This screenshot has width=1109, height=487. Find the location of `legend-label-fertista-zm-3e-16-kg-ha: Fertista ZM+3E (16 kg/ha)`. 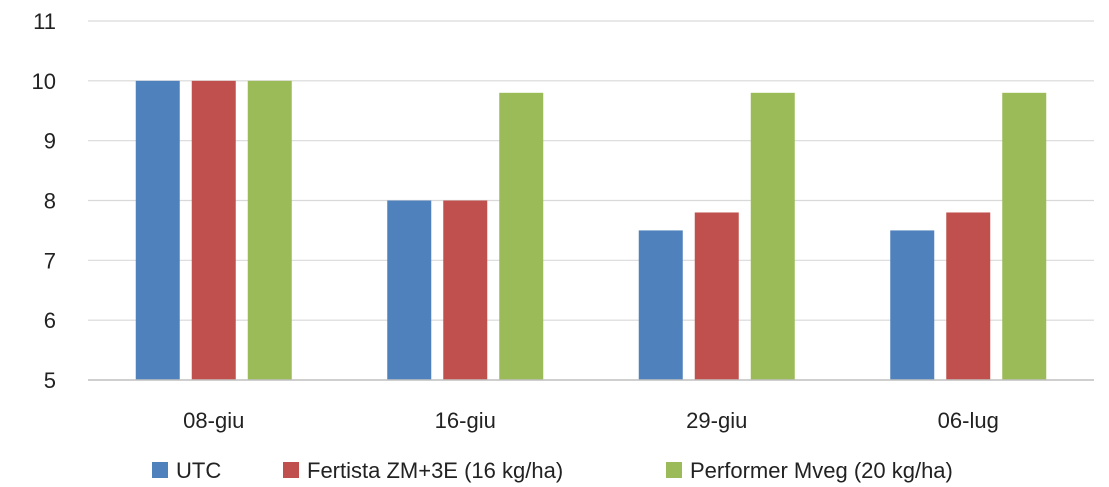

legend-label-fertista-zm-3e-16-kg-ha: Fertista ZM+3E (16 kg/ha) is located at coordinates (435, 470).